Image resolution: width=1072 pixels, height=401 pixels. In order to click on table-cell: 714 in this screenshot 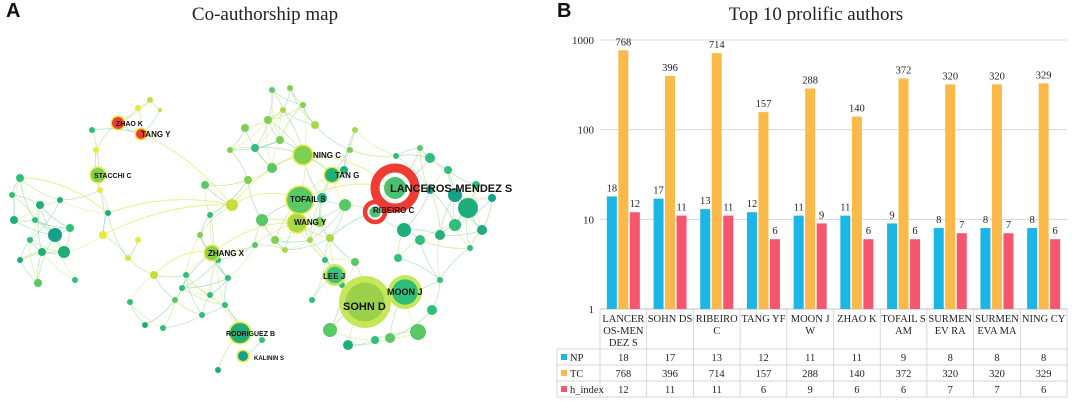, I will do `click(717, 374)`.